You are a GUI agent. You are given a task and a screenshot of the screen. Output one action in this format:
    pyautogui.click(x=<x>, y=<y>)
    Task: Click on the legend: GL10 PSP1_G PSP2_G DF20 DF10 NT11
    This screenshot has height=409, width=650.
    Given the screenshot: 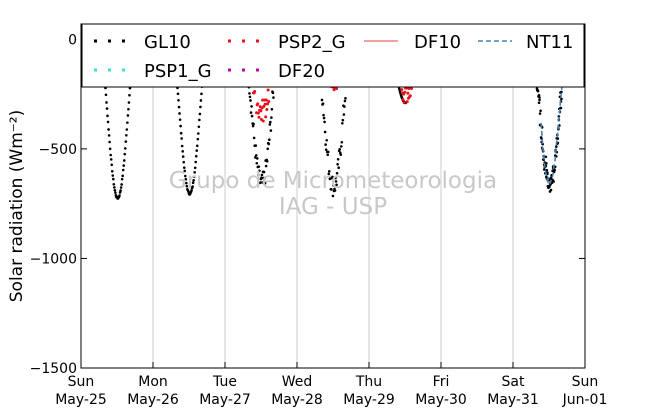 What is the action you would take?
    pyautogui.click(x=333, y=55)
    